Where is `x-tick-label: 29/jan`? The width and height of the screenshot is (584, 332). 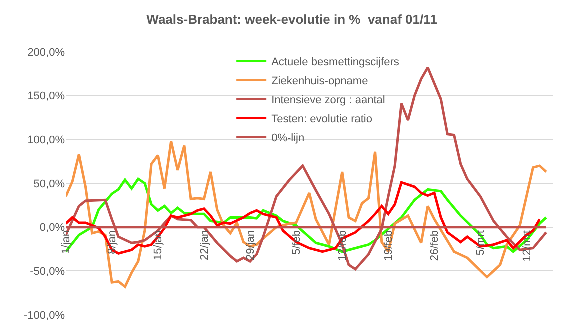
x-tick-label: 29/jan is located at coordinates (250, 245).